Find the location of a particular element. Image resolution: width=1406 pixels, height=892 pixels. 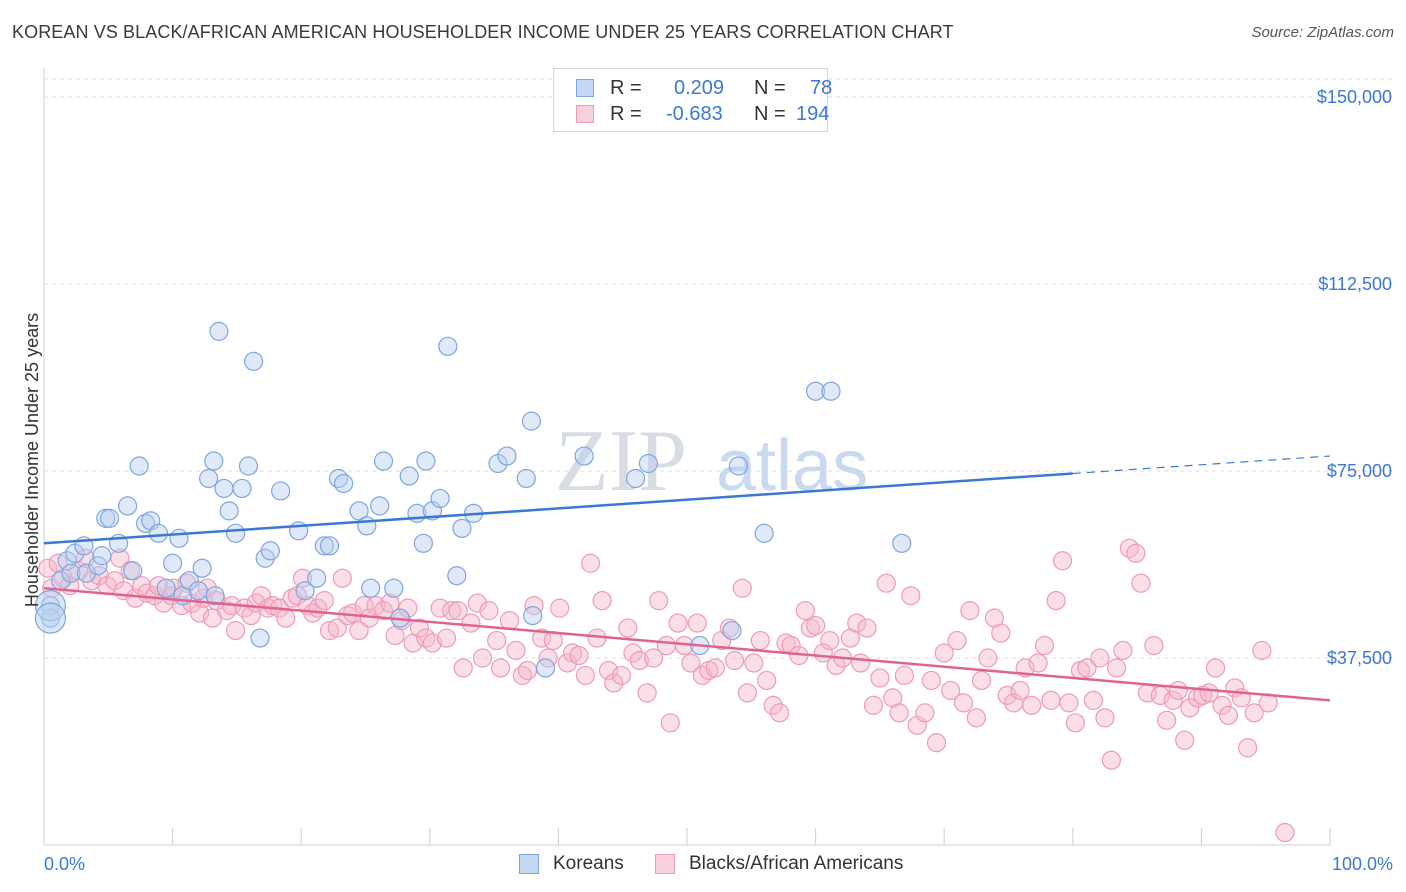

chart-source: Source: ZipAtlas.com is located at coordinates (1322, 32).